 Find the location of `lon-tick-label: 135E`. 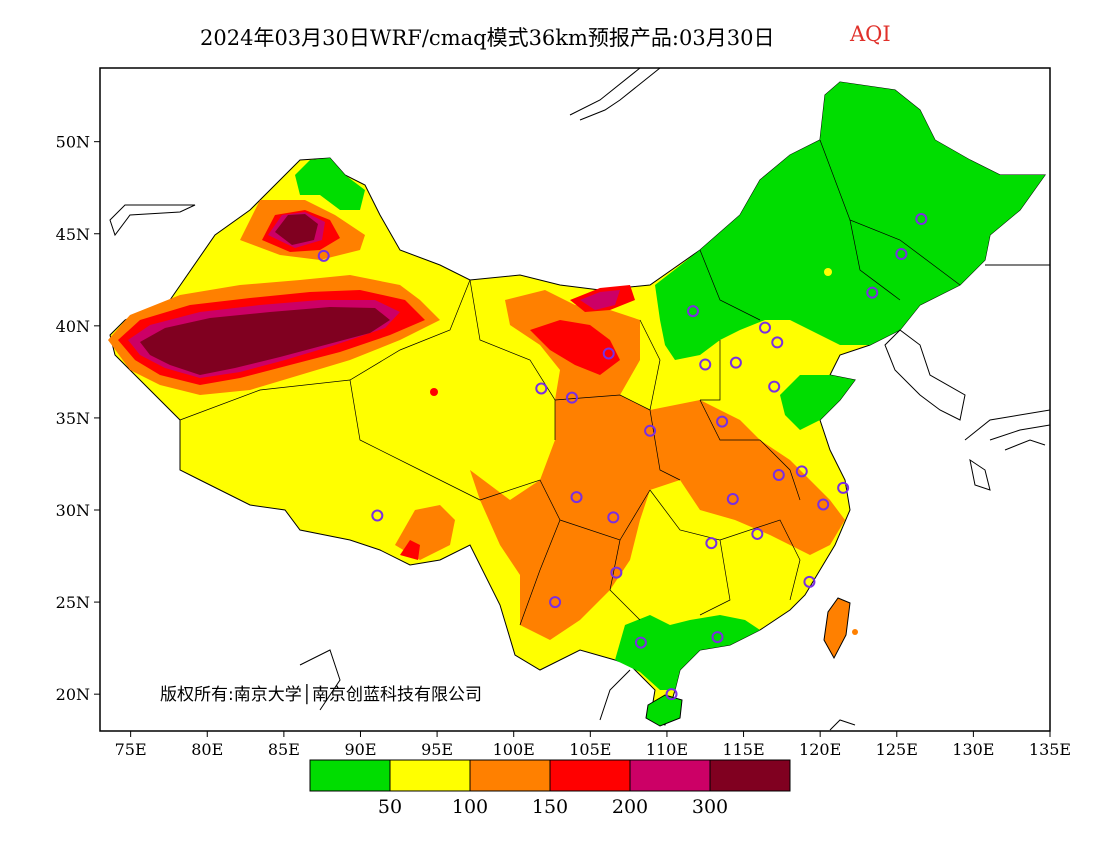

lon-tick-label: 135E is located at coordinates (1050, 749).